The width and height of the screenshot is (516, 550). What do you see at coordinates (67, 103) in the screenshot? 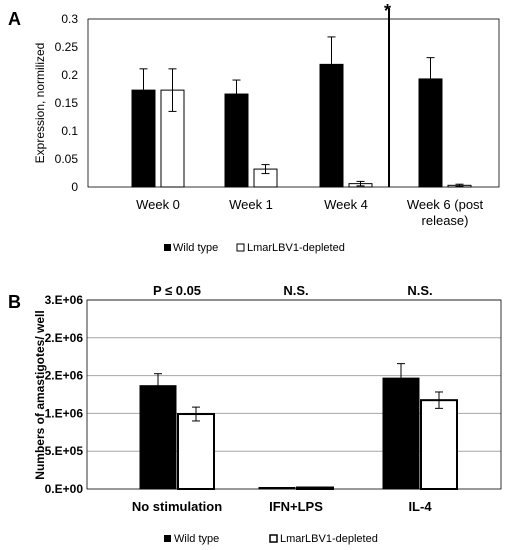
I see `panel-a-y-tick-label: 0.15` at bounding box center [67, 103].